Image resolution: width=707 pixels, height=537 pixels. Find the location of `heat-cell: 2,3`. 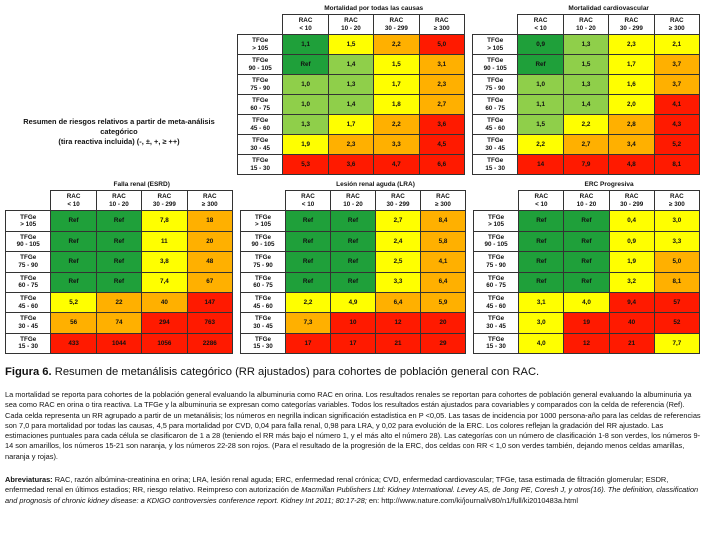

heat-cell: 2,3 is located at coordinates (442, 84).